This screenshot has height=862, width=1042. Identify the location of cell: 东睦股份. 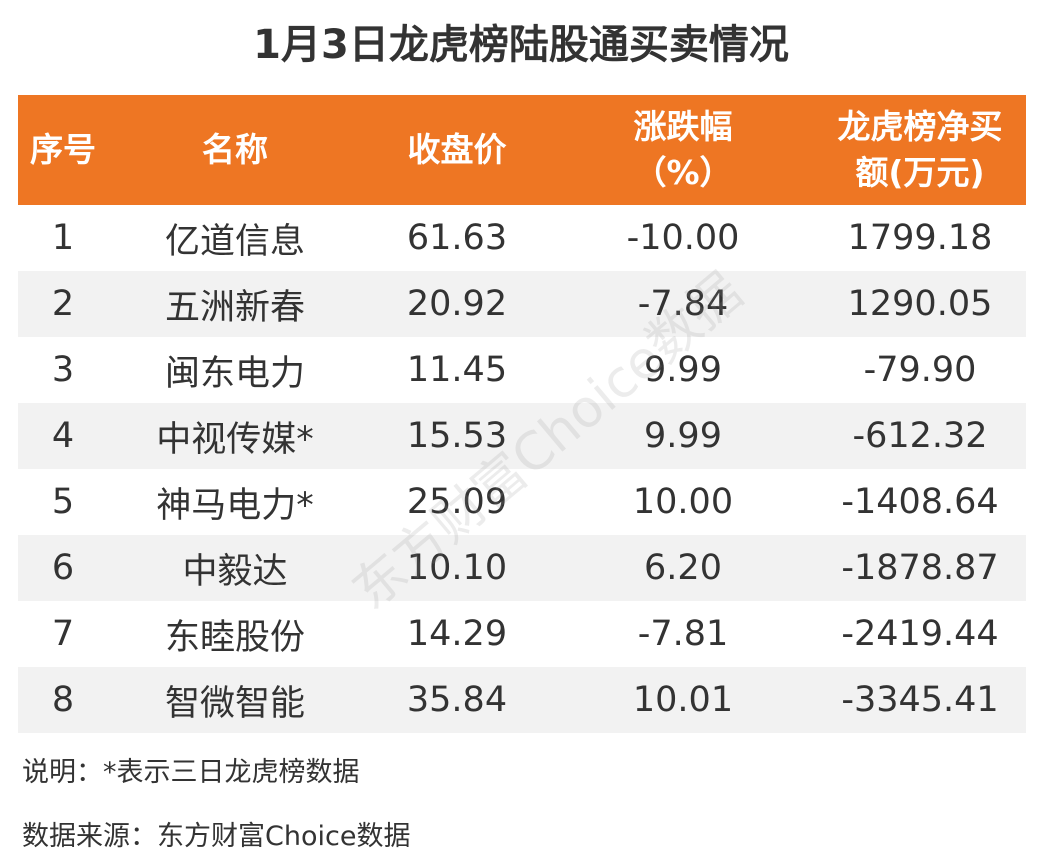
(234, 637).